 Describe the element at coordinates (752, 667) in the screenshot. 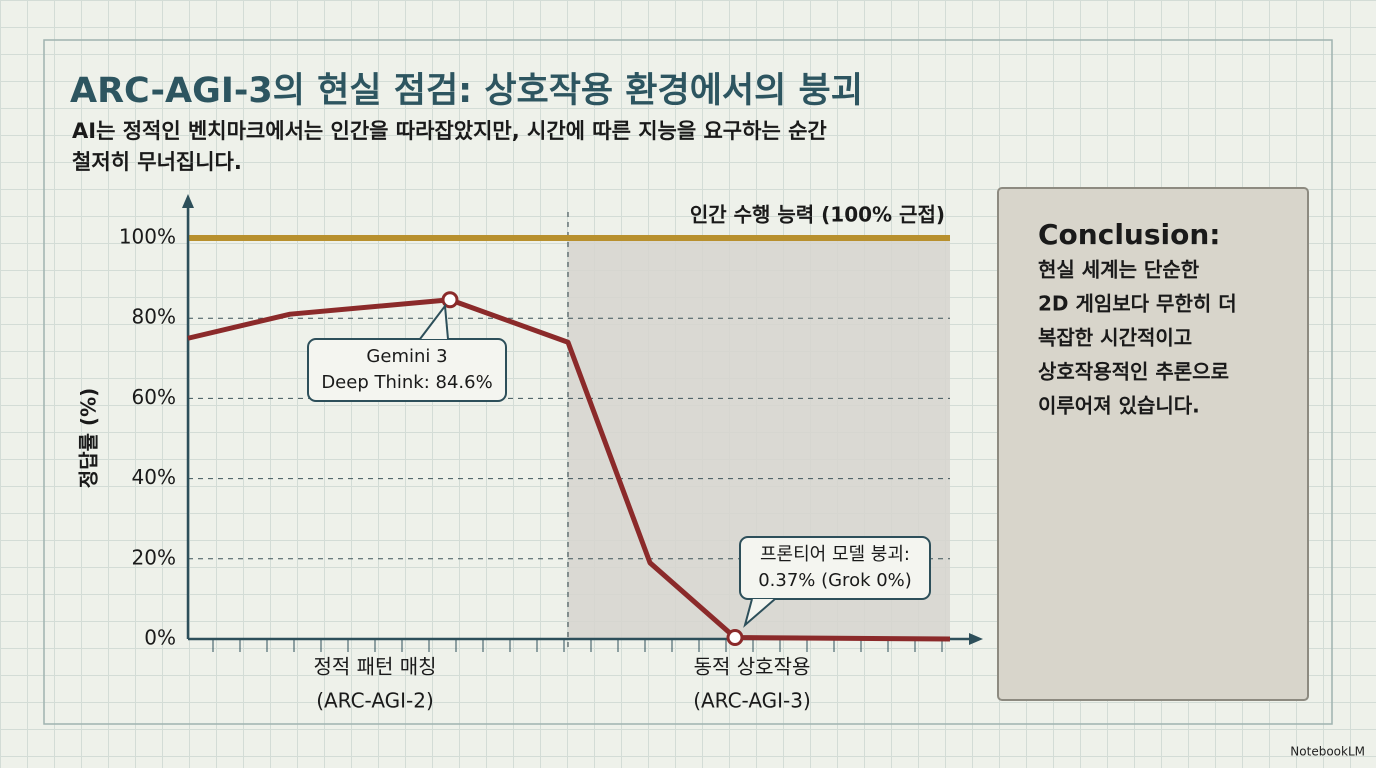

I see `region-label: 동적 상호작용` at that location.